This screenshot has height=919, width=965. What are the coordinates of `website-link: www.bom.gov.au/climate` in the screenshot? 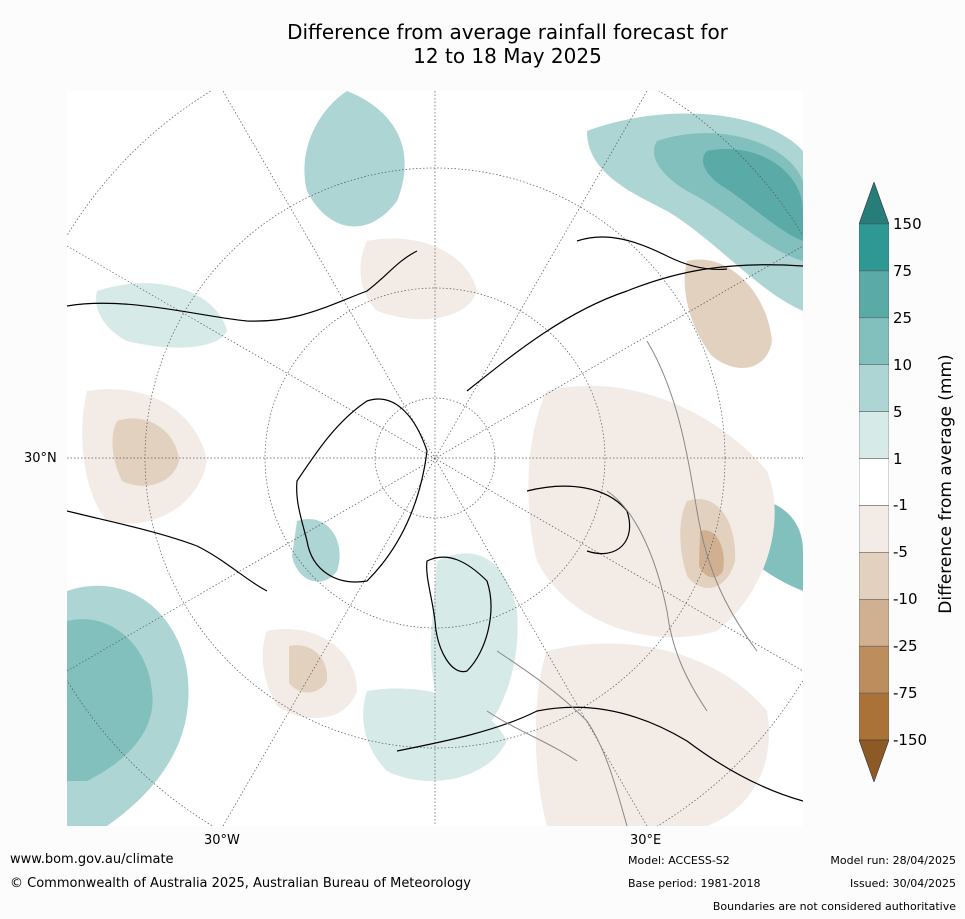 It's located at (92, 859).